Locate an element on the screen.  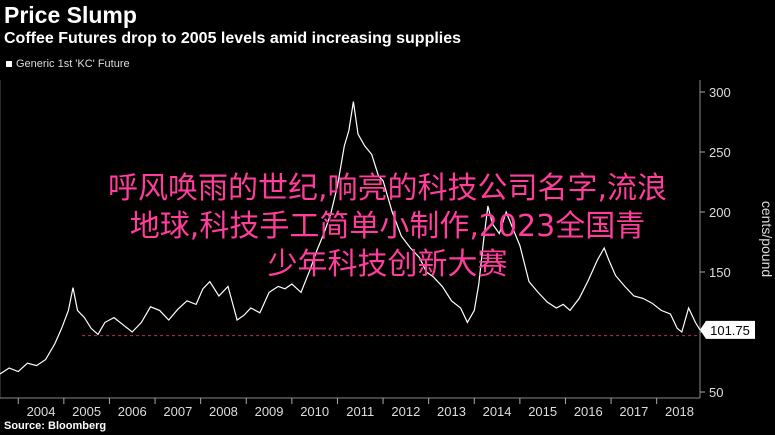
y-axis-label: cents/pound is located at coordinates (767, 239).